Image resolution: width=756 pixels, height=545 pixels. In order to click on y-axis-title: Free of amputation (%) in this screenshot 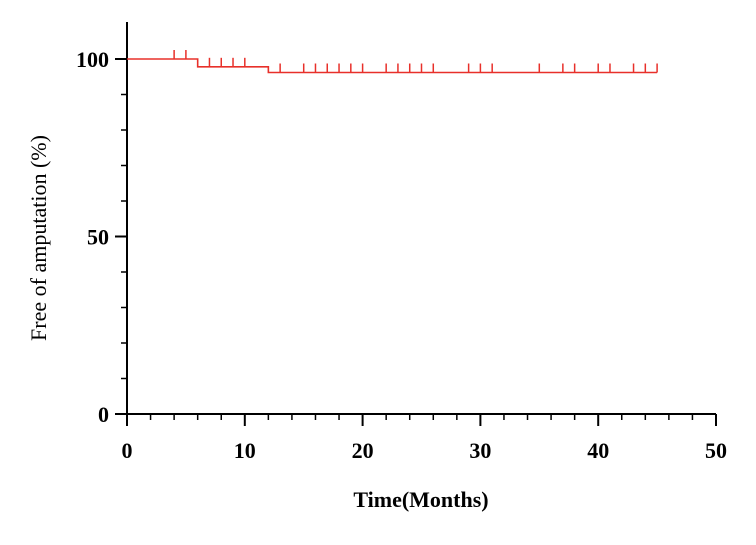, I will do `click(38, 238)`.